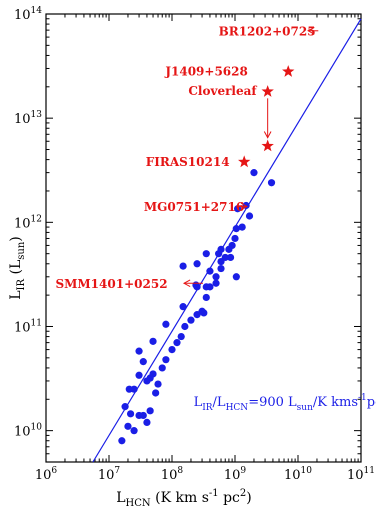 The width and height of the screenshot is (376, 511). What do you see at coordinates (17, 267) in the screenshot?
I see `y-axis-label: LIR (Lsun)` at bounding box center [17, 267].